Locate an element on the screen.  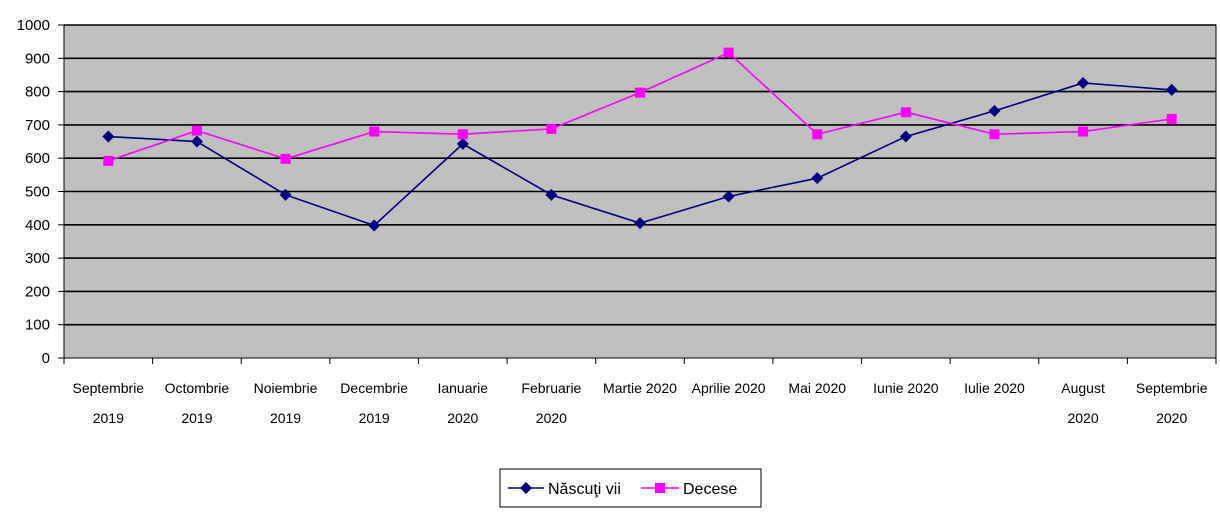
x-tick-label: Decembrie 2019 is located at coordinates (374, 403).